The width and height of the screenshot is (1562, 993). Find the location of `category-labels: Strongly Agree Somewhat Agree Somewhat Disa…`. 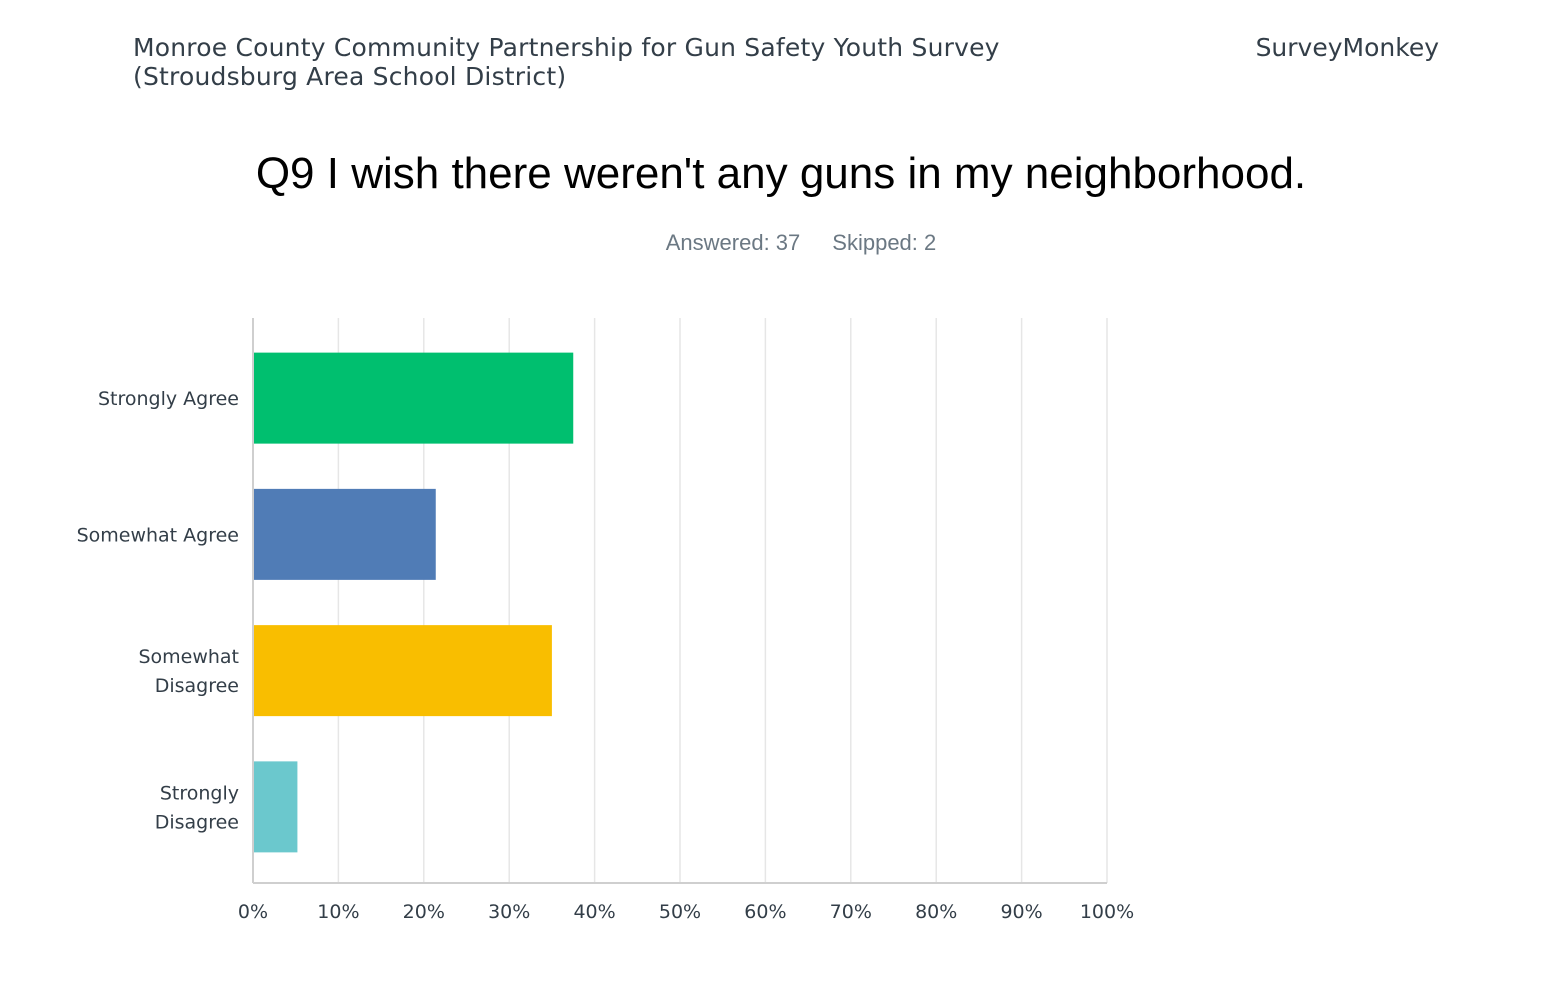

category-labels: Strongly Agree Somewhat Agree Somewhat Disa… is located at coordinates (158, 610).